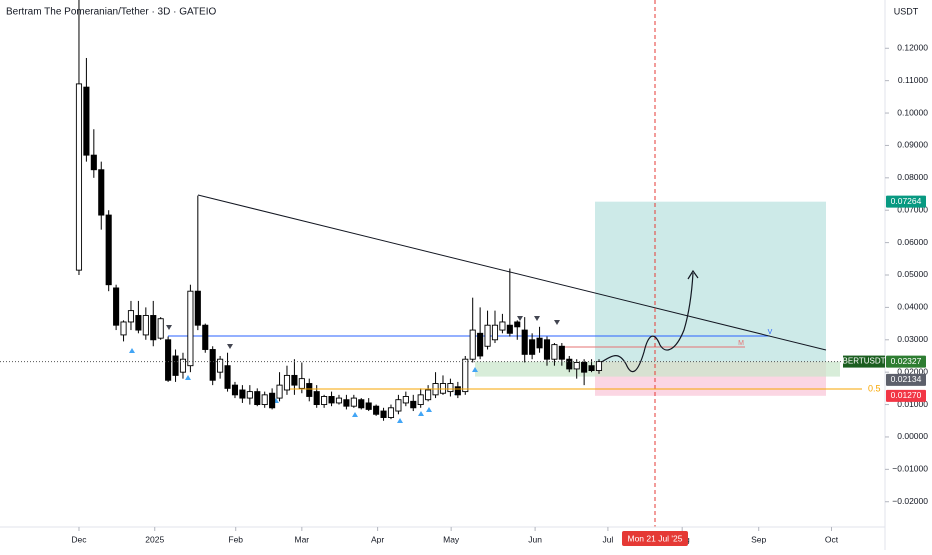  What do you see at coordinates (79, 539) in the screenshot?
I see `x-tick-label: Dec` at bounding box center [79, 539].